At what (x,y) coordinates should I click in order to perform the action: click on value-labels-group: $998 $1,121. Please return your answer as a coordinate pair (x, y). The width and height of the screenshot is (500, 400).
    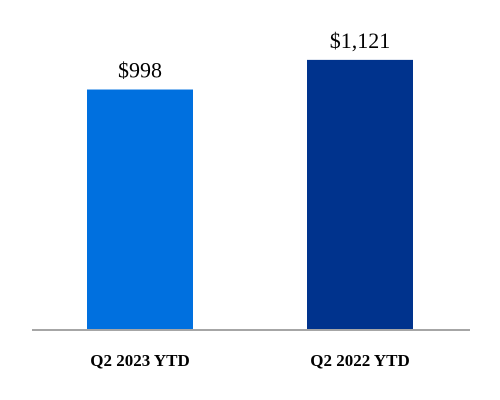
    Looking at the image, I should click on (254, 55).